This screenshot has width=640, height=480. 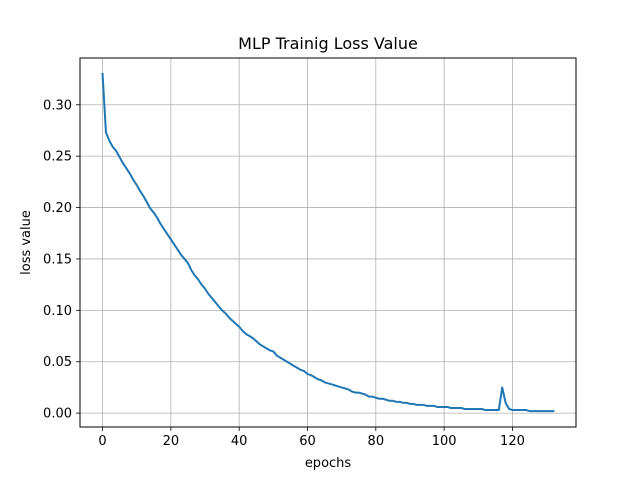 I want to click on y-axis-ticks: 0.00 0.05 0.10 0.15 0.20 0.25 0.30, so click(x=61, y=260).